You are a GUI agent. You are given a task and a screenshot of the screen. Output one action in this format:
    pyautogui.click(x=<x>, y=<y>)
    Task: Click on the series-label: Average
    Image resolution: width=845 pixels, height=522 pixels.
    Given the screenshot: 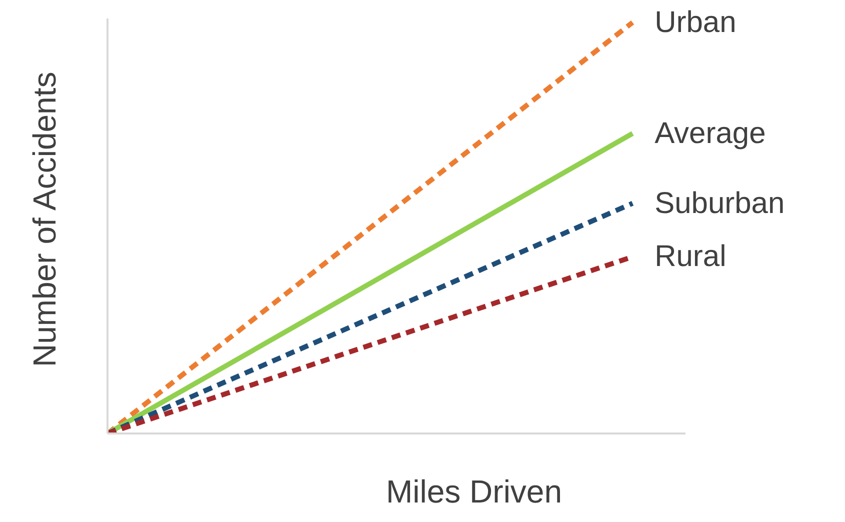 What is the action you would take?
    pyautogui.click(x=710, y=133)
    